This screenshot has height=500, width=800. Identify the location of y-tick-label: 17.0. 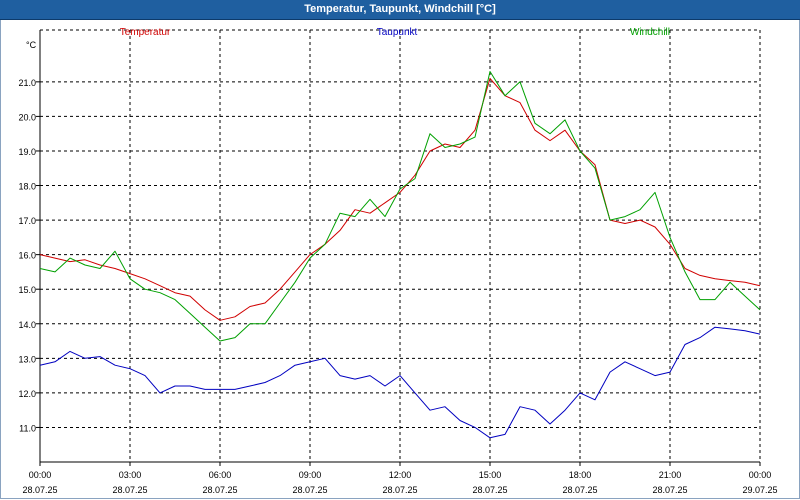
(27, 221).